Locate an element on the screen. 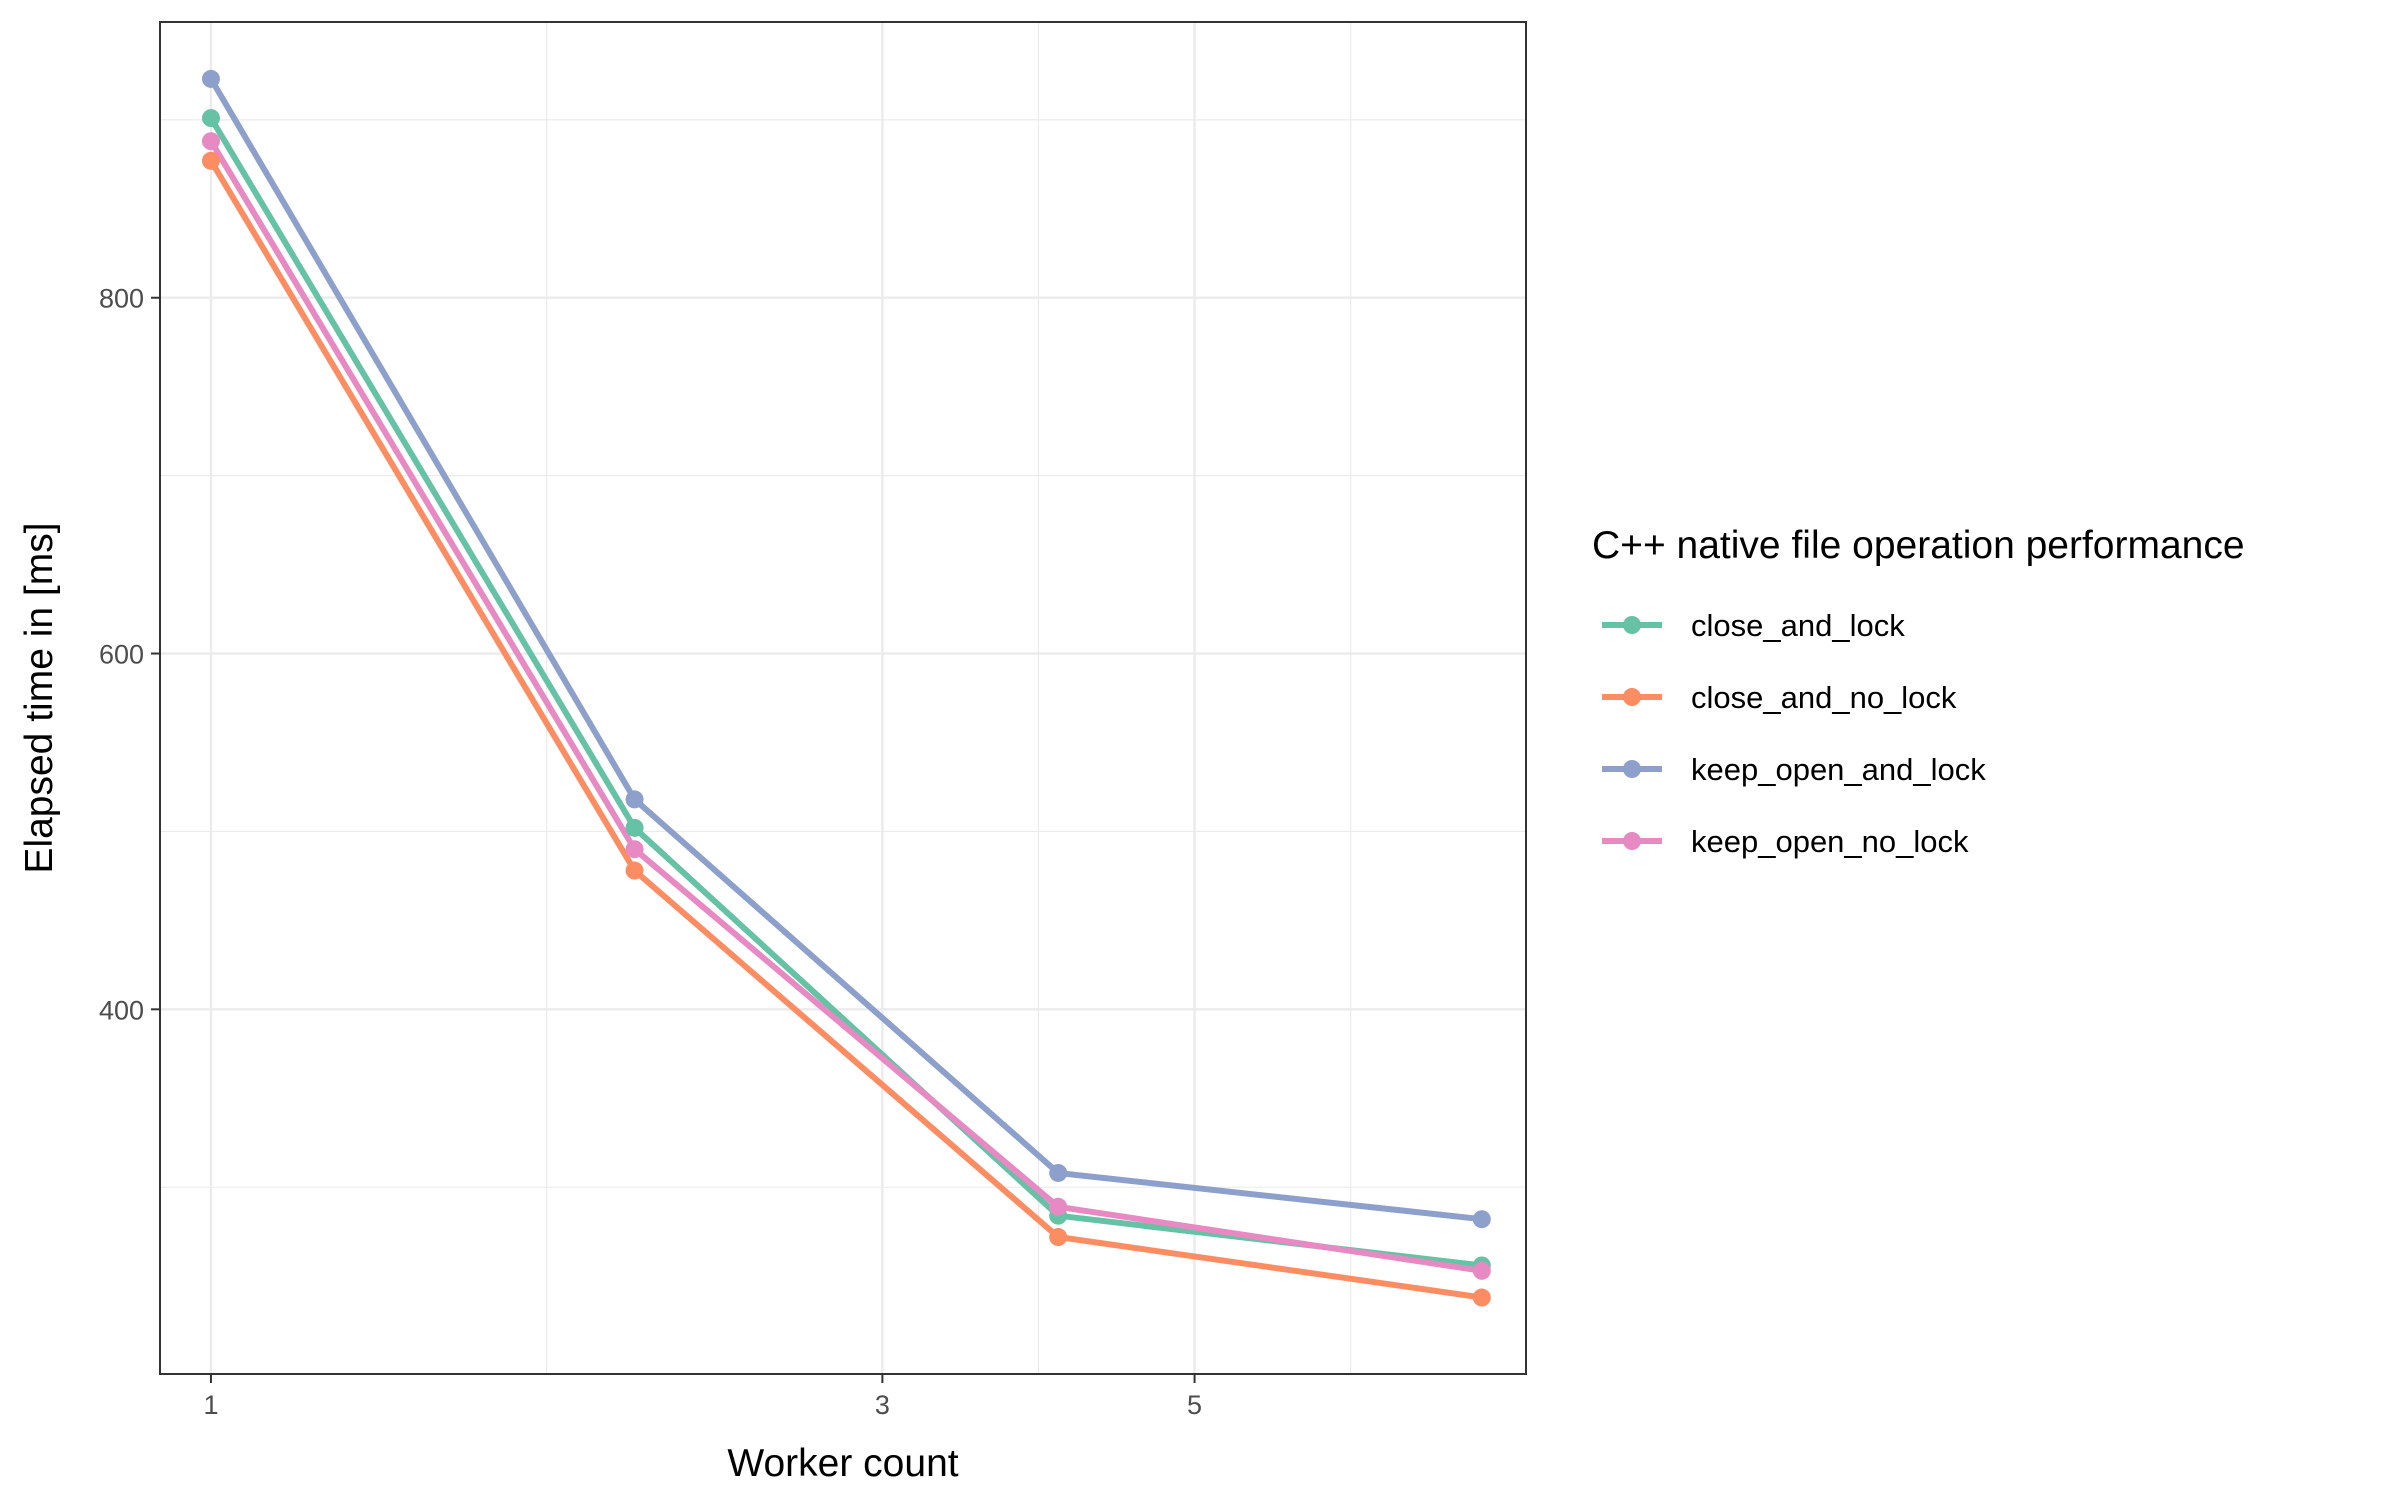 Image resolution: width=2400 pixels, height=1500 pixels. legend-label: close_and_no_lock is located at coordinates (1824, 697).